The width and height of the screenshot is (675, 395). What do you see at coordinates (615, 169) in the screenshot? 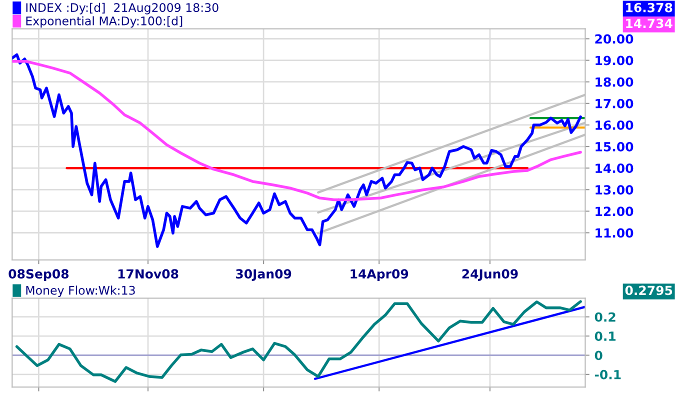
I see `y-tick-label: 14.00` at bounding box center [615, 169].